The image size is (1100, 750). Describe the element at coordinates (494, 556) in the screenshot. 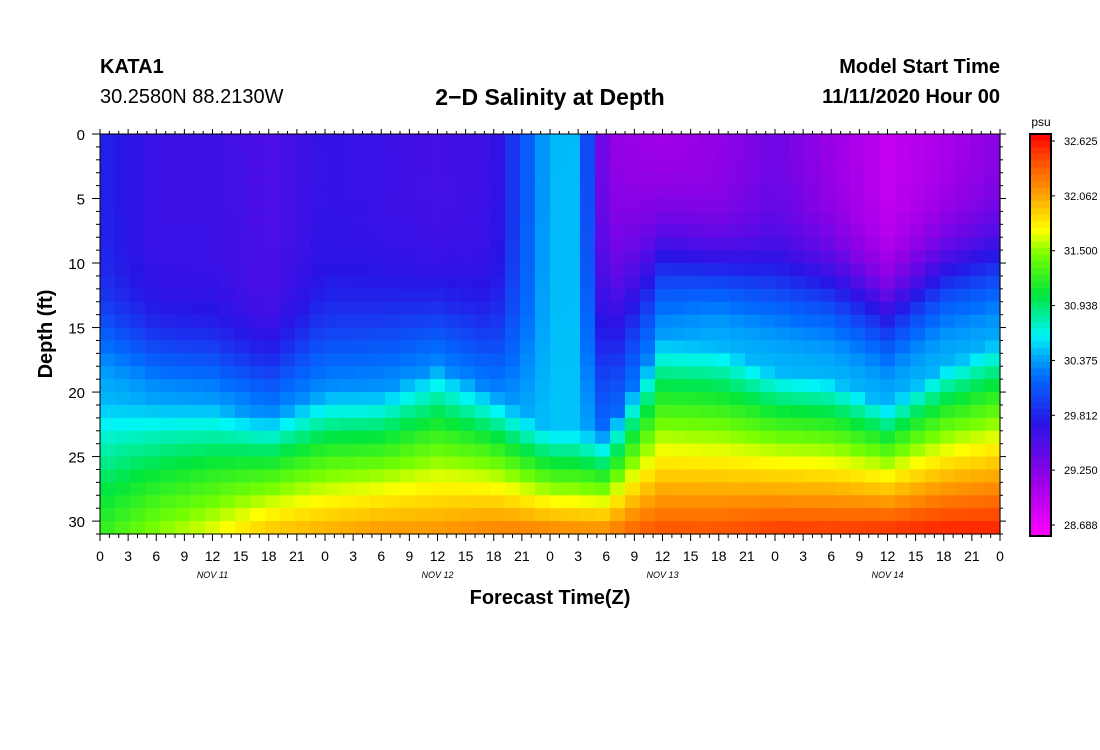

I see `x-tick-label: 18` at that location.